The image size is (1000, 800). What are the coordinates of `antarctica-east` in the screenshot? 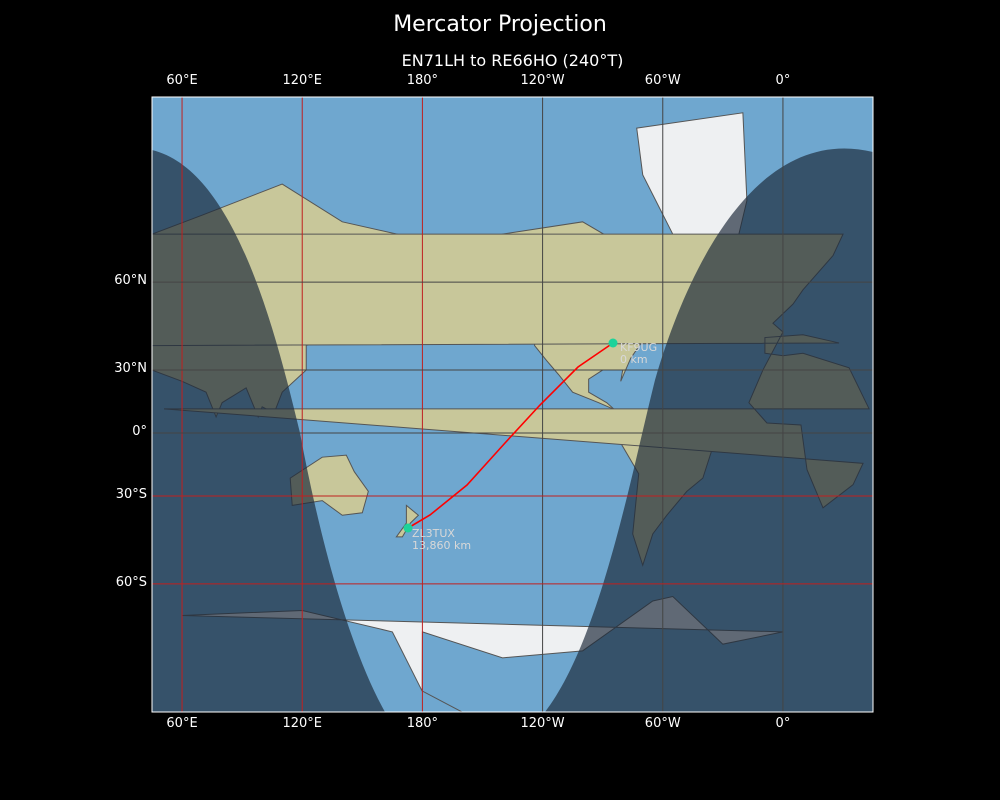 It's located at (442, 701).